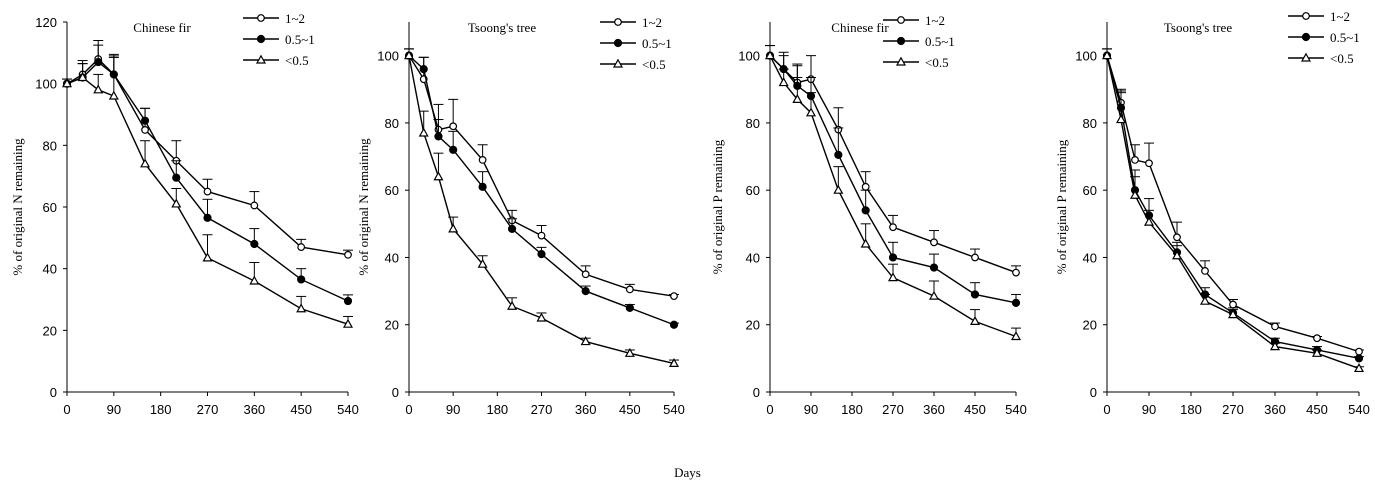  Describe the element at coordinates (395, 392) in the screenshot. I see `y-tick-label: 0` at that location.